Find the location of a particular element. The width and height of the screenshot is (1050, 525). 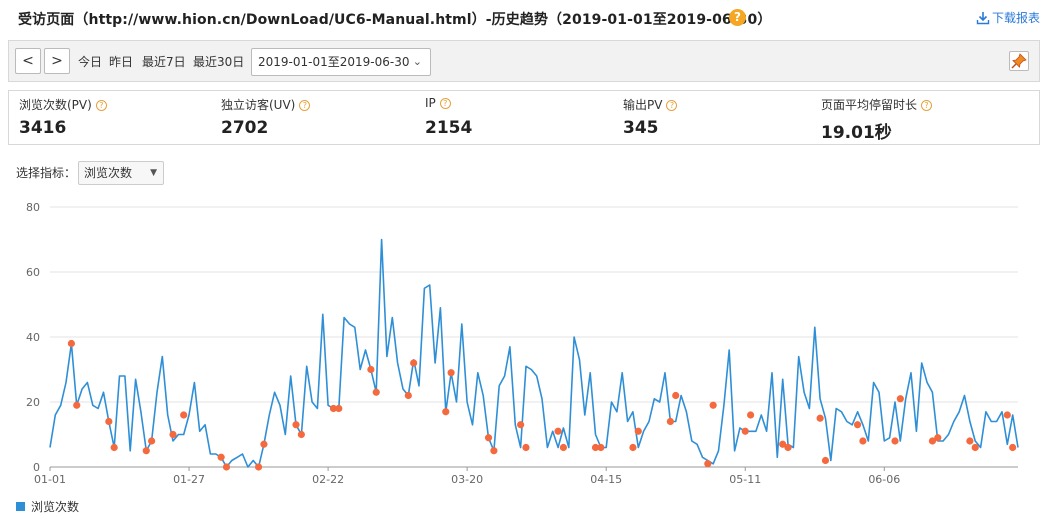

download-report-link: 下载报表 is located at coordinates (1008, 17).